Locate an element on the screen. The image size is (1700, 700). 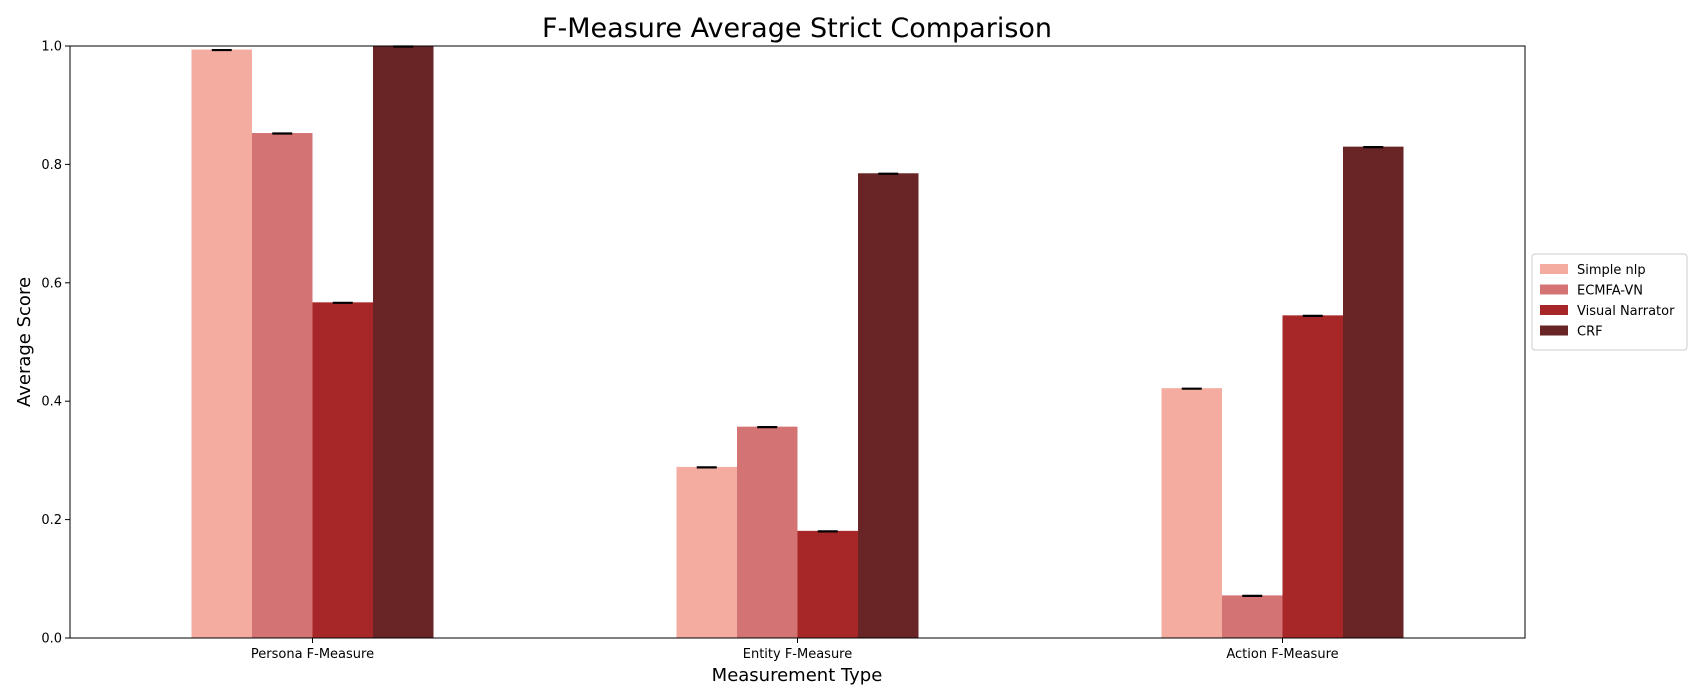
x-tick-label: Entity F-Measure is located at coordinates (798, 654).